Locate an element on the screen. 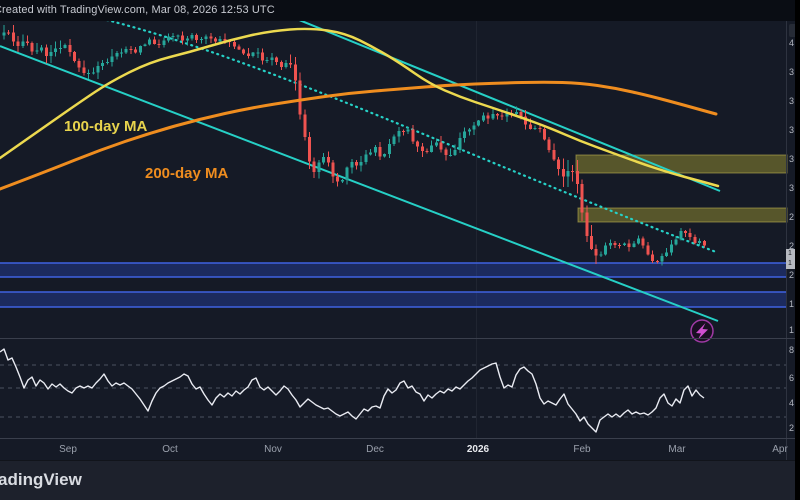 This screenshot has height=500, width=800. time-axis-separator is located at coordinates (400, 438).